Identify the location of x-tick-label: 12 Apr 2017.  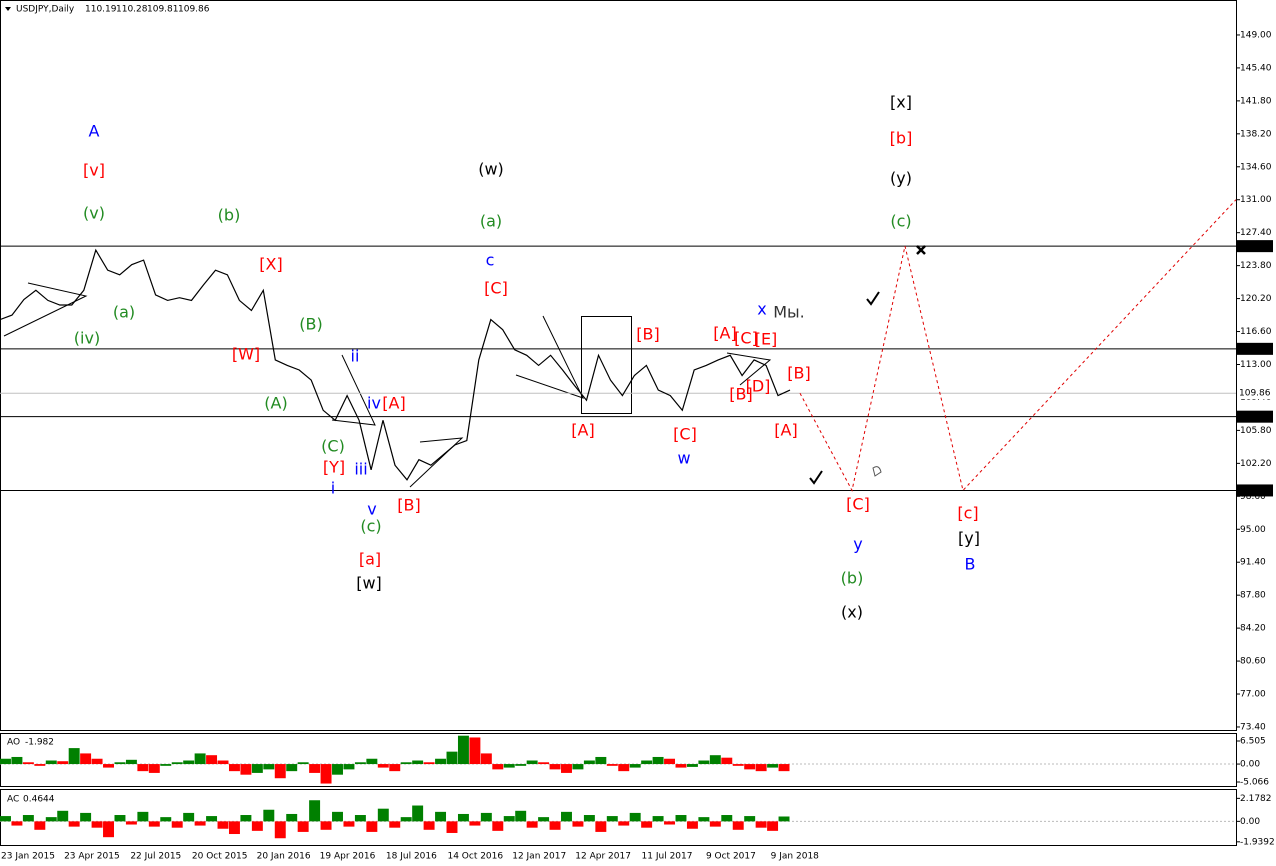
(603, 857).